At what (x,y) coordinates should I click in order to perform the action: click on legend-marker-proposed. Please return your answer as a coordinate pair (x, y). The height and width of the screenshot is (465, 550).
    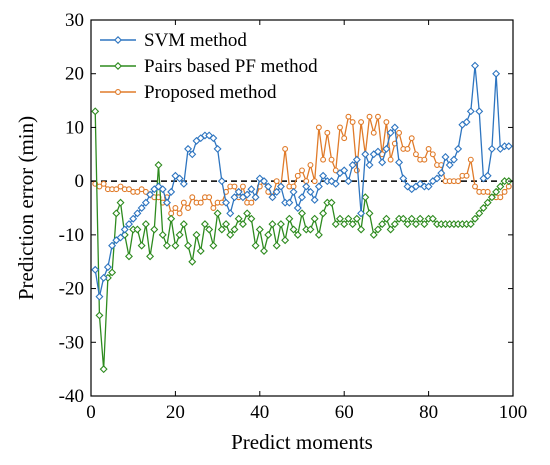
    Looking at the image, I should click on (118, 92).